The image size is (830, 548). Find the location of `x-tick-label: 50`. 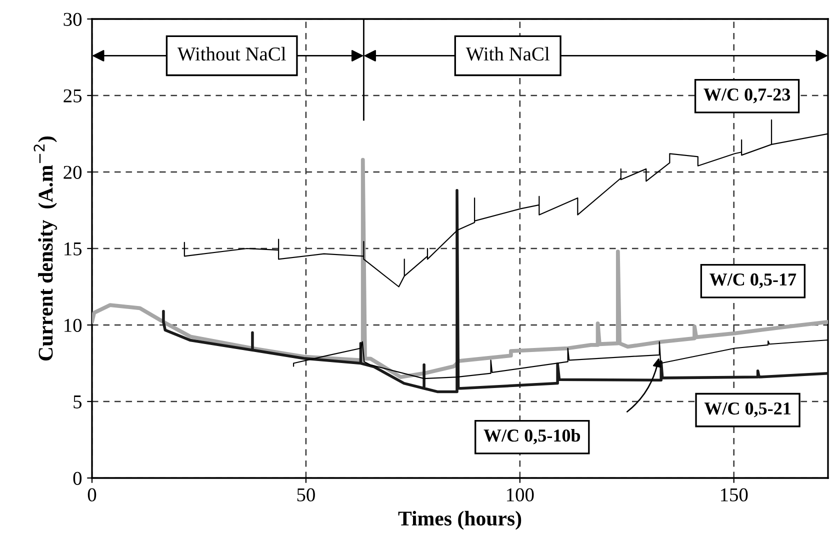

x-tick-label: 50 is located at coordinates (306, 495).